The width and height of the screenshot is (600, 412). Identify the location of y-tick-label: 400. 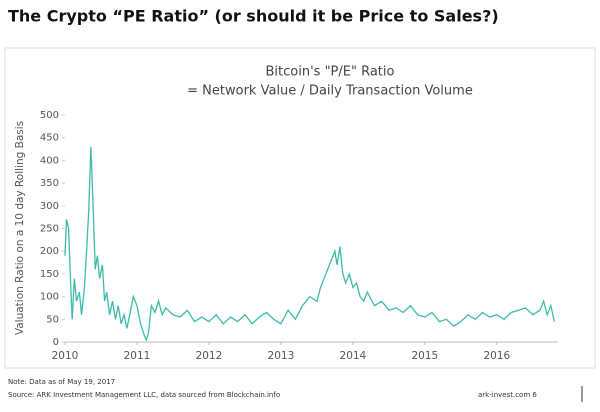
(49, 160).